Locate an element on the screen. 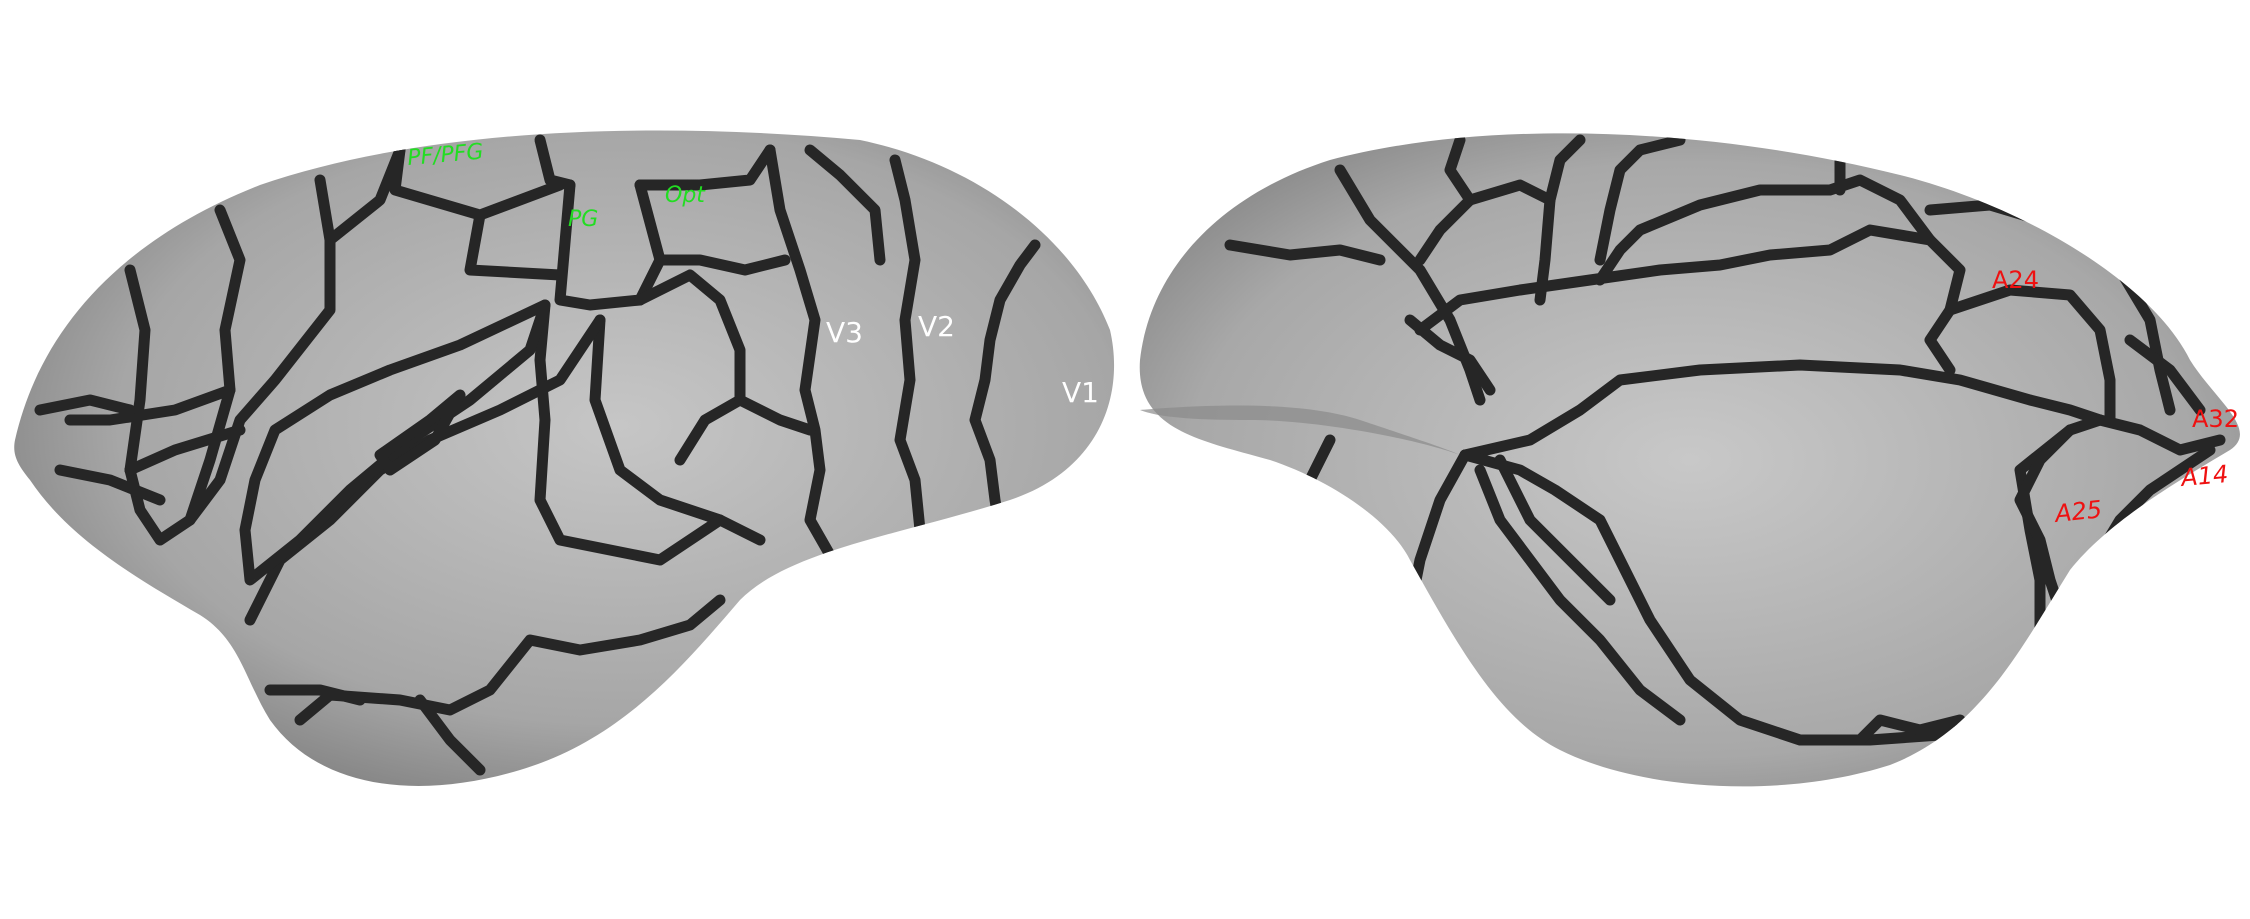 This screenshot has width=2250, height=919. label-pg: PG is located at coordinates (583, 219).